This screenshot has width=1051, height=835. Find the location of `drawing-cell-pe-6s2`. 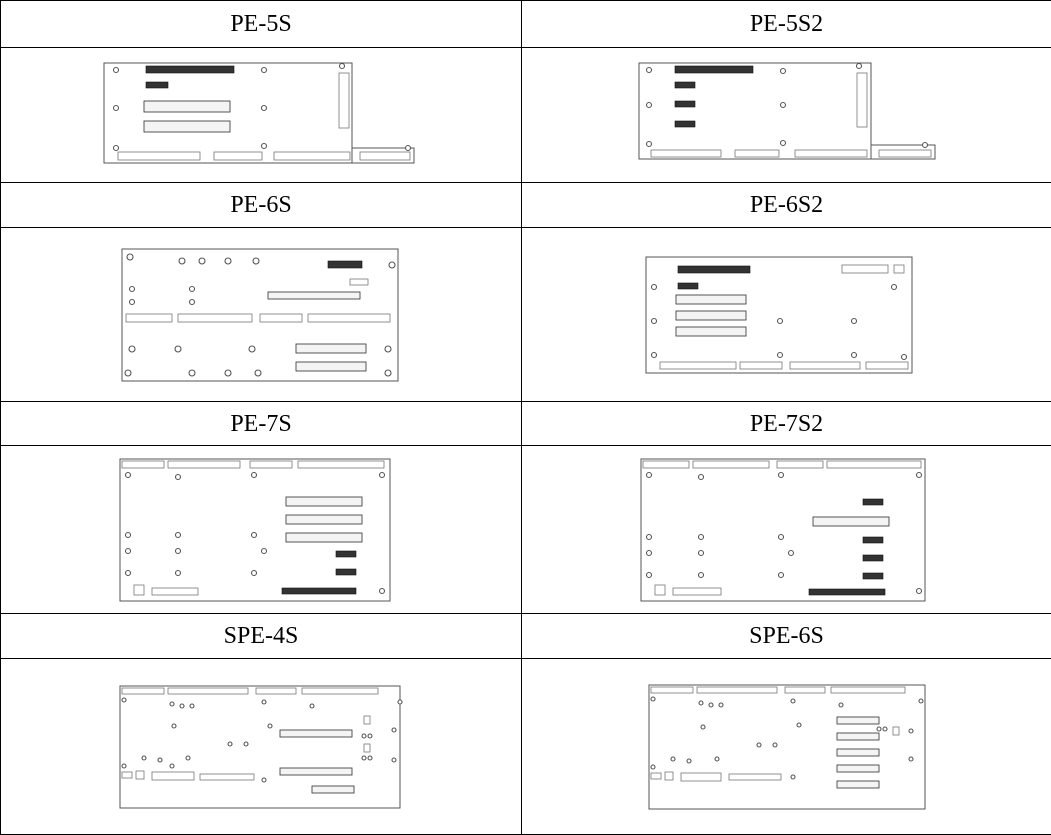

drawing-cell-pe-6s2 is located at coordinates (786, 315).